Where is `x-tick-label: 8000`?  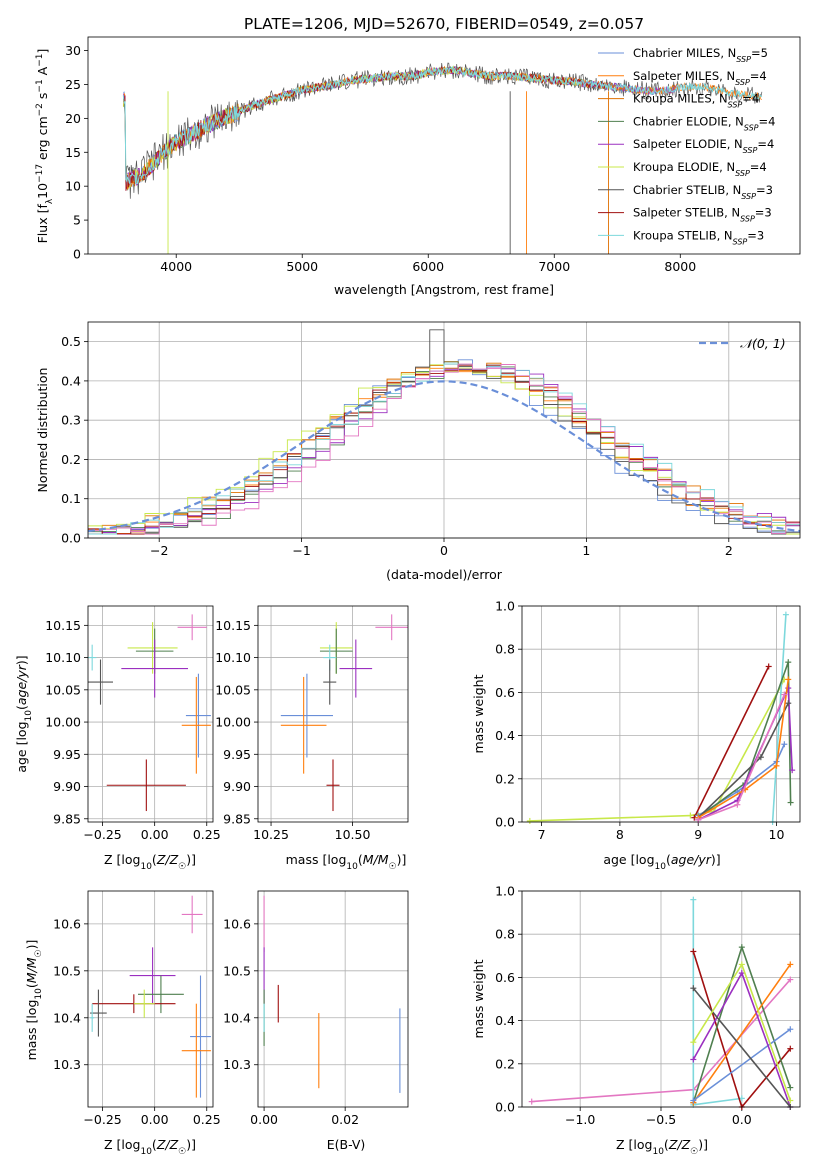 x-tick-label: 8000 is located at coordinates (680, 266).